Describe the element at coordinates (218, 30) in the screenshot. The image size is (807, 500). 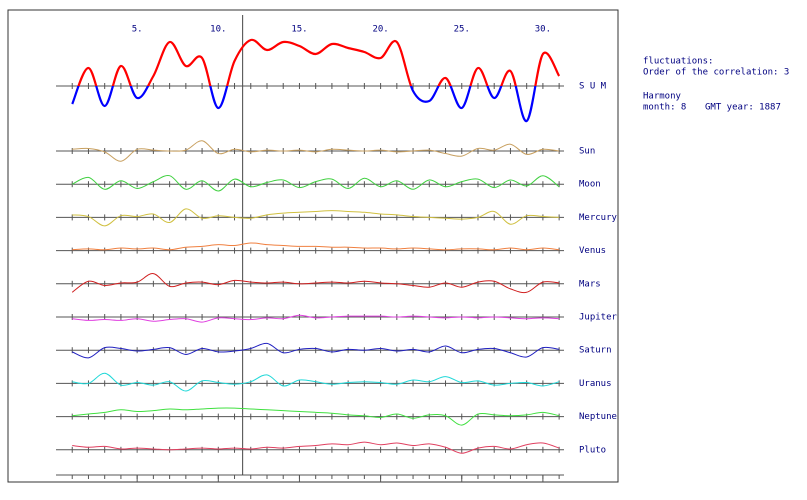
I see `x-tick-label: 10.` at that location.